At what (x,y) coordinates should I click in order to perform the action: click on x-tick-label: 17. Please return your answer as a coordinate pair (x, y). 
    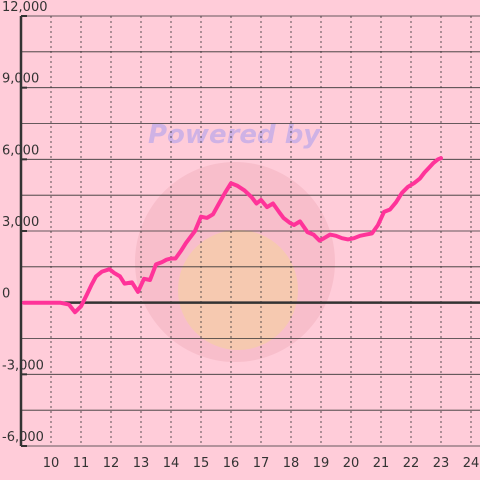
    Looking at the image, I should click on (261, 463).